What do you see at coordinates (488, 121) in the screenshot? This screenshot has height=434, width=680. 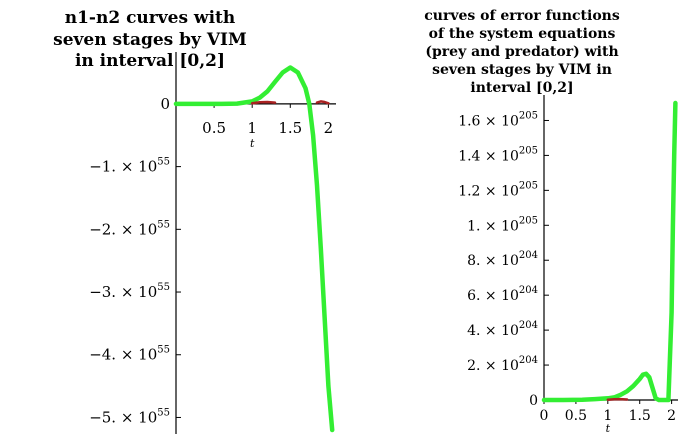 I see `y-tick-mantissa: 1.6 × 10` at bounding box center [488, 121].